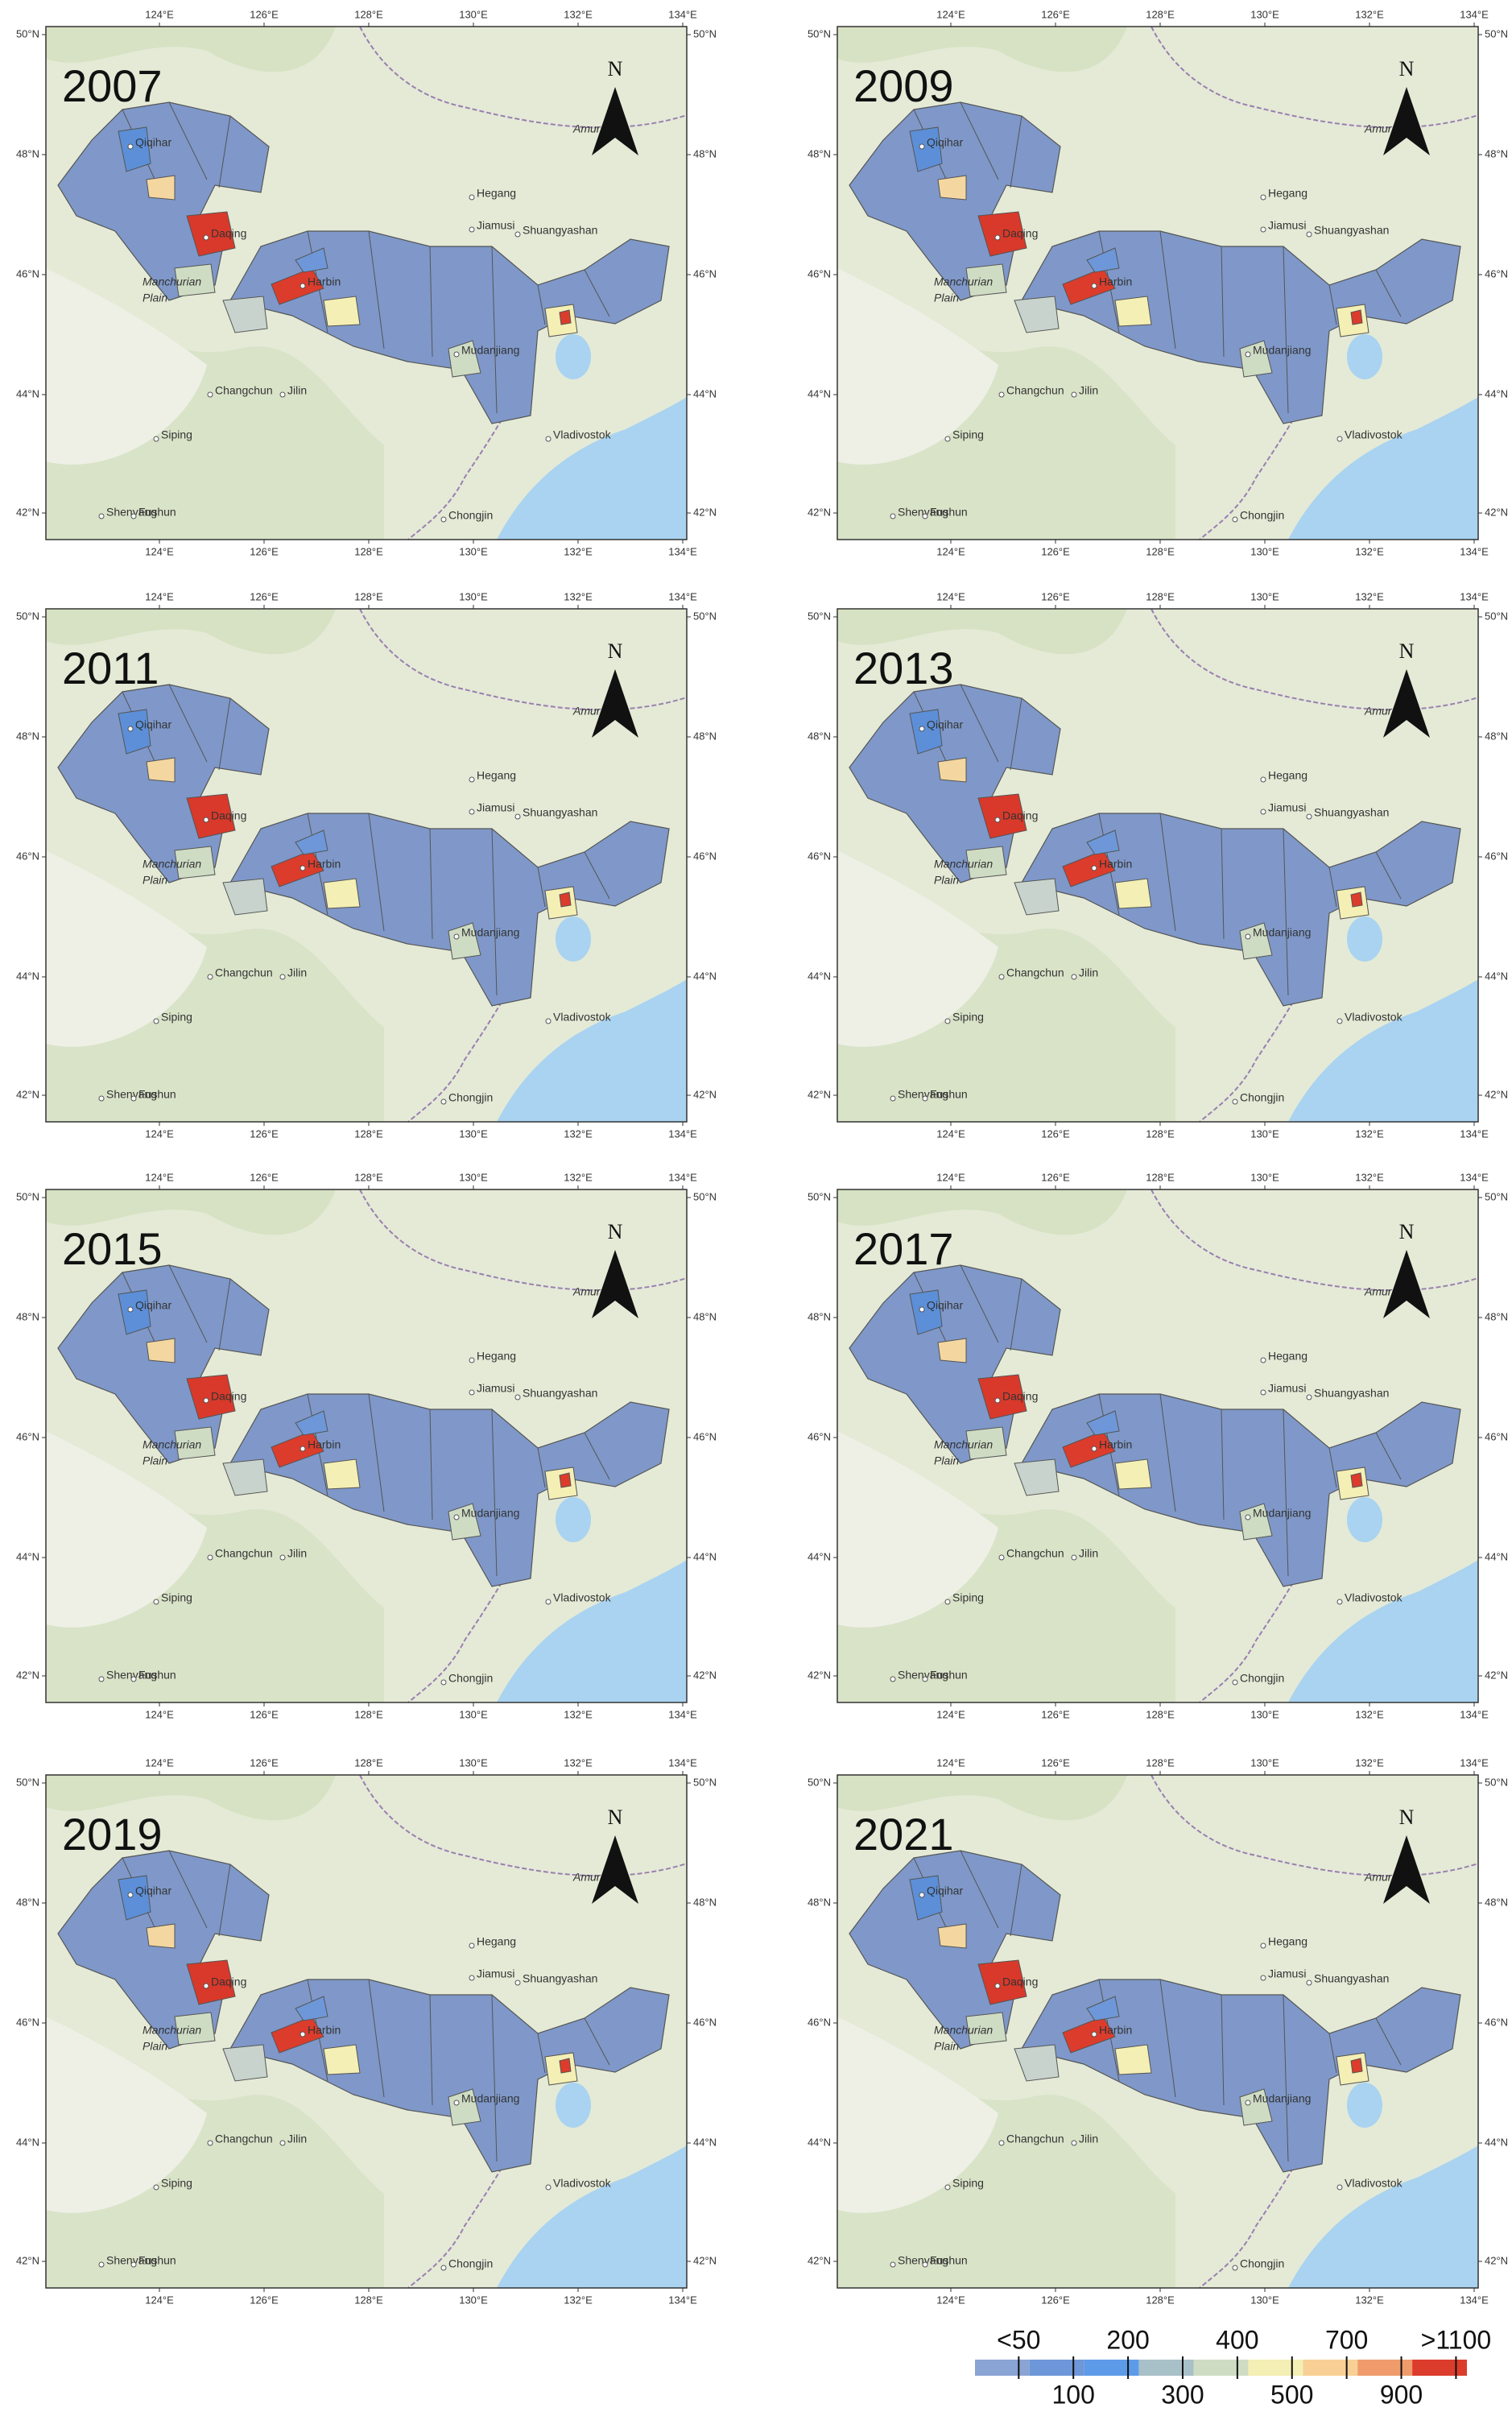 This screenshot has width=1512, height=2416. I want to click on year-label: 2017, so click(903, 1248).